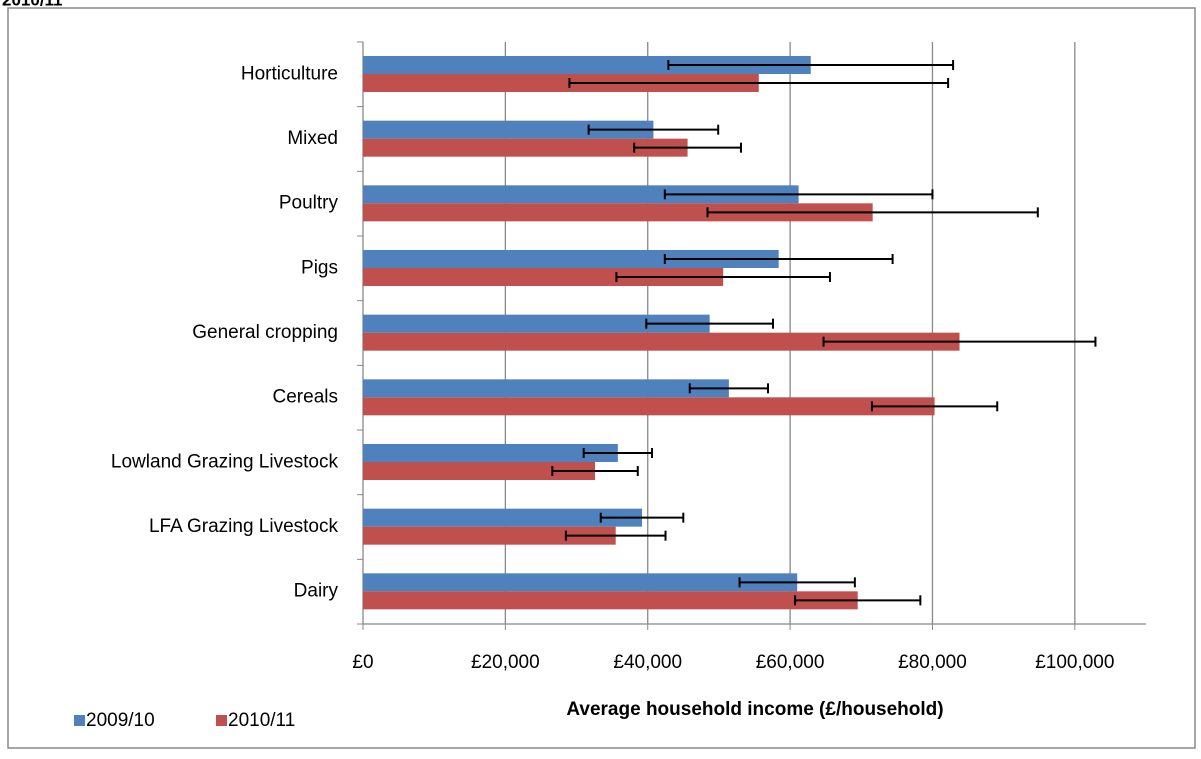  Describe the element at coordinates (1074, 662) in the screenshot. I see `x-tick-label: £100,000` at that location.